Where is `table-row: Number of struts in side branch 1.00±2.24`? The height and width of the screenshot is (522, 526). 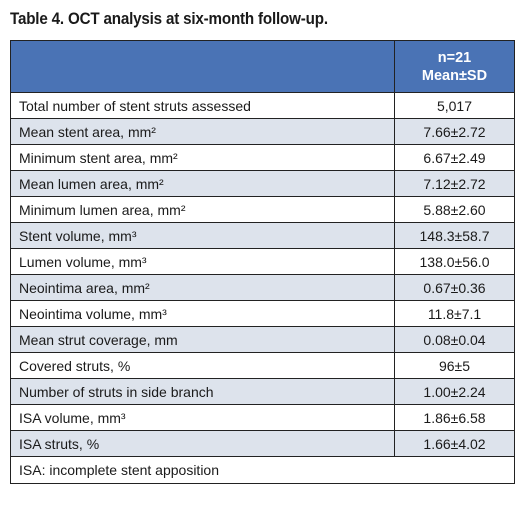
table-row: Number of struts in side branch 1.00±2.24 is located at coordinates (262, 391).